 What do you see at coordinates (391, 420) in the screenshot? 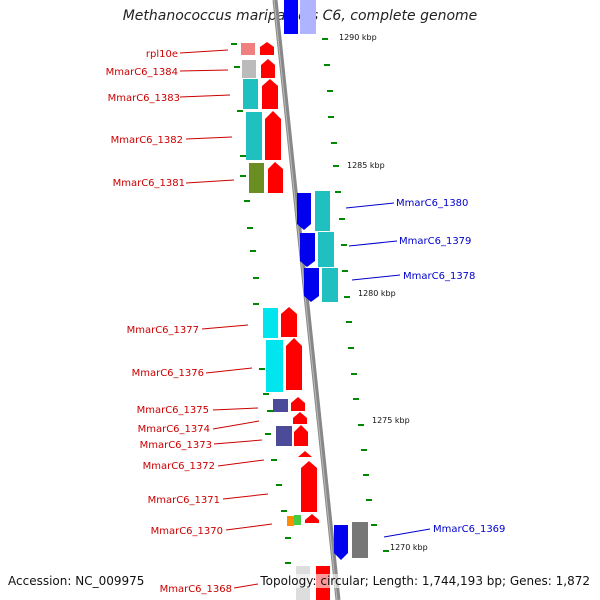
I see `tick-label-1275: 1275 kbp` at bounding box center [391, 420].